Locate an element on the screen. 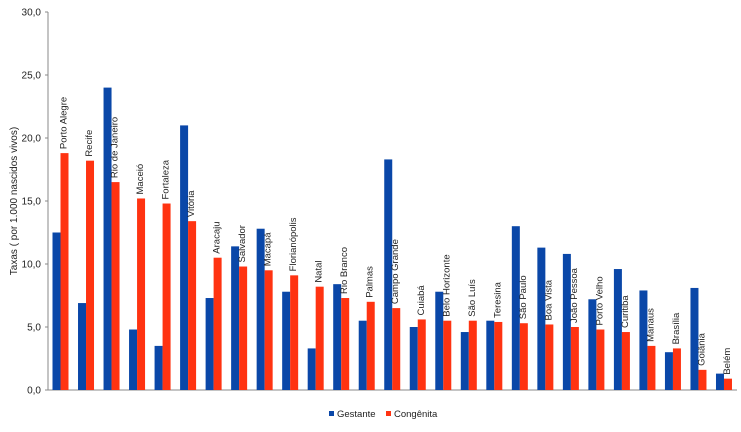  category-label: Porto Velho is located at coordinates (599, 300).